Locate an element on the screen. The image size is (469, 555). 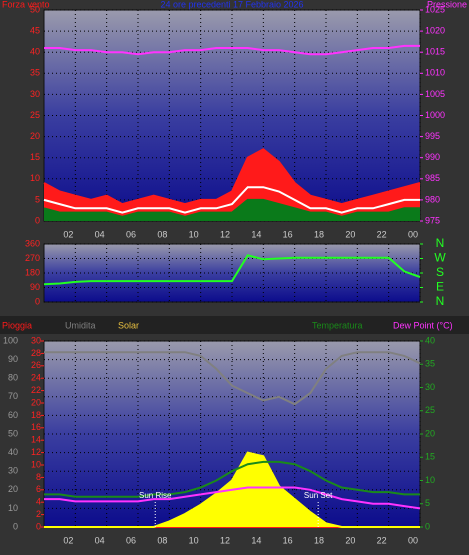
y2-tick-label: 30 is located at coordinates (430, 387).